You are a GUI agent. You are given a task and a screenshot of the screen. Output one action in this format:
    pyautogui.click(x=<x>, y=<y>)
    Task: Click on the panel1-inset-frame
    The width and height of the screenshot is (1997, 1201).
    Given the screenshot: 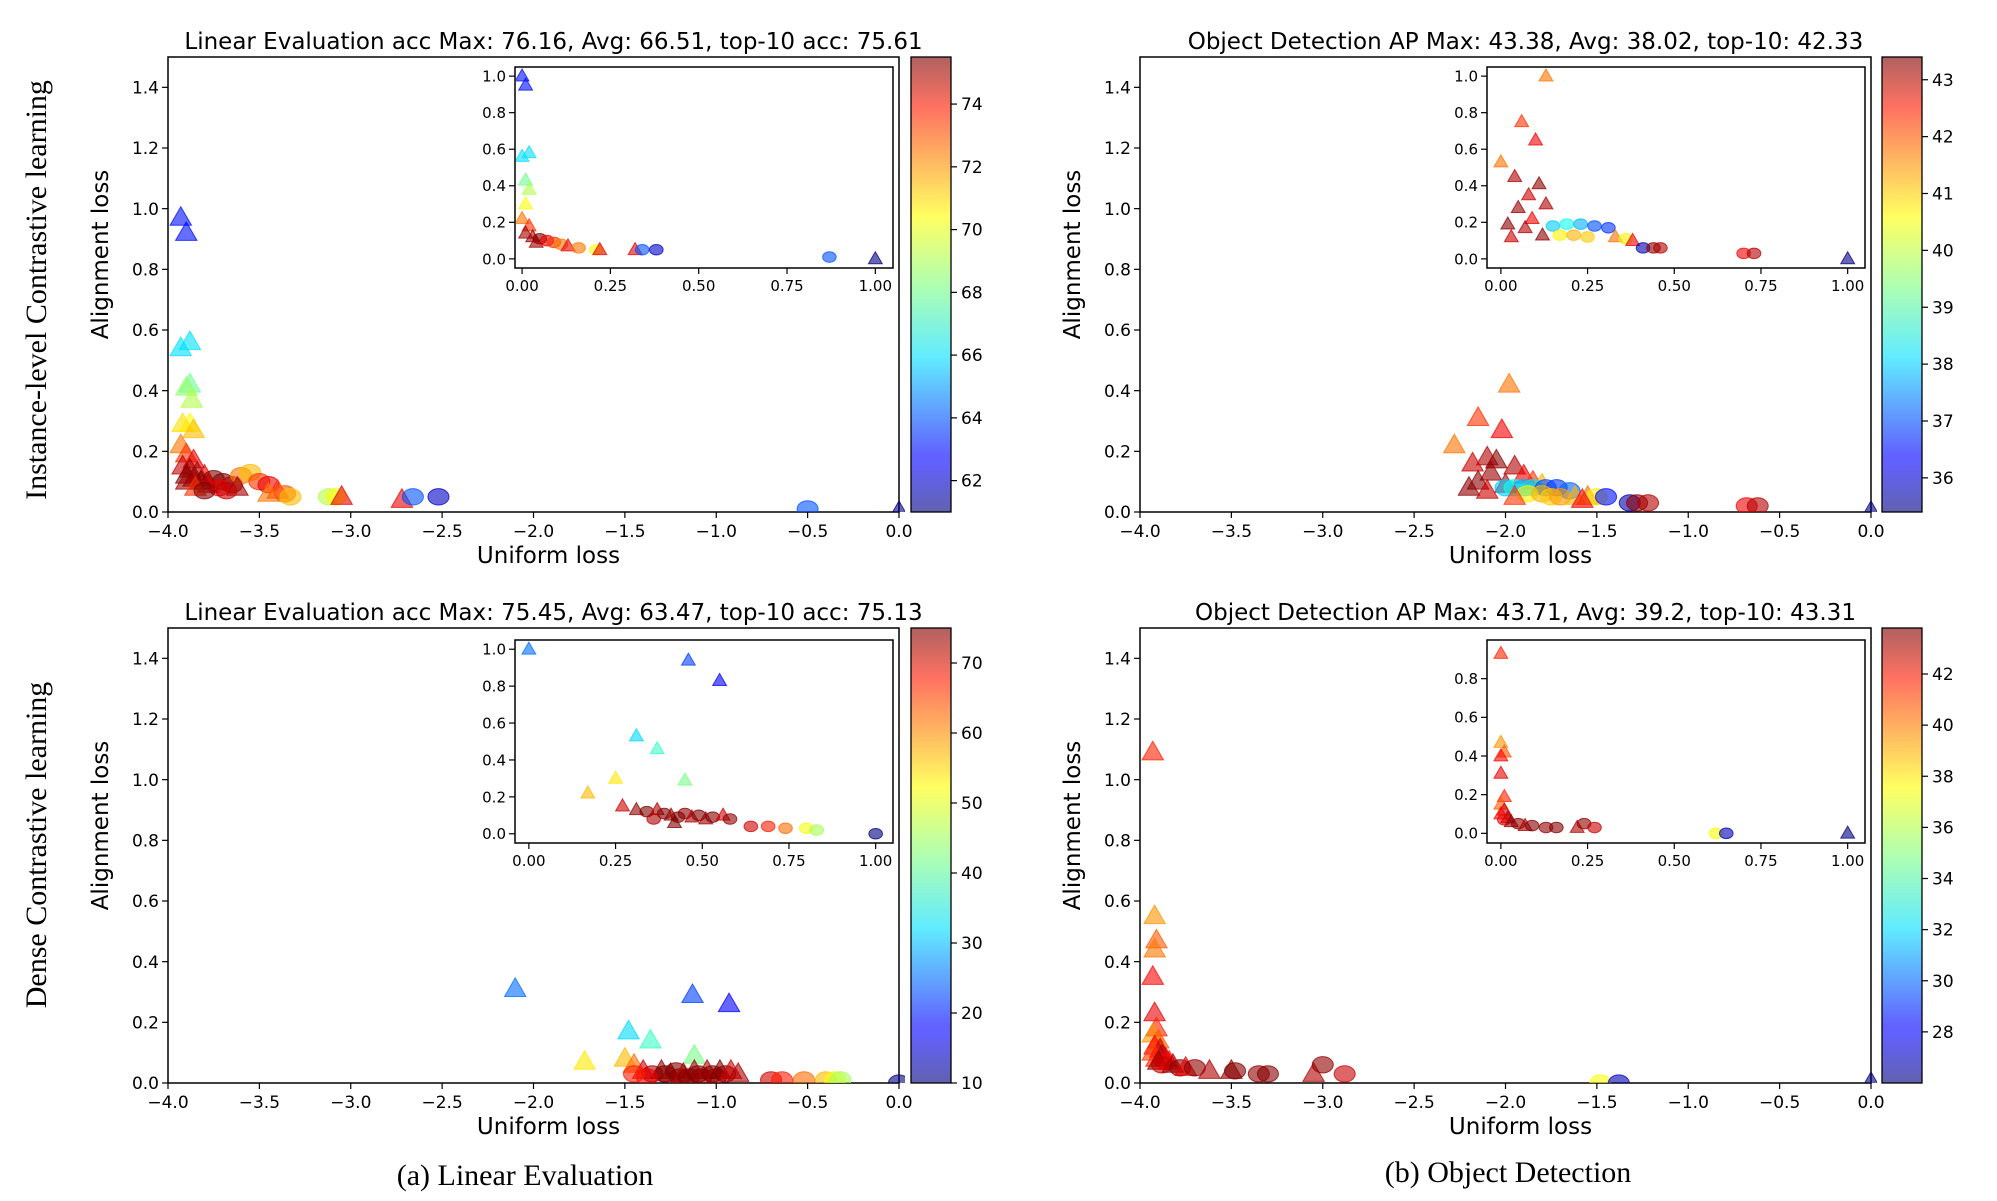 What is the action you would take?
    pyautogui.click(x=704, y=167)
    